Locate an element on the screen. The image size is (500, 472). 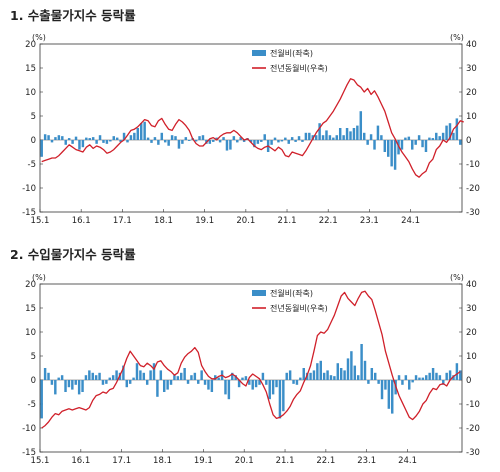
y-right-tick-label: 40 is located at coordinates (471, 45).